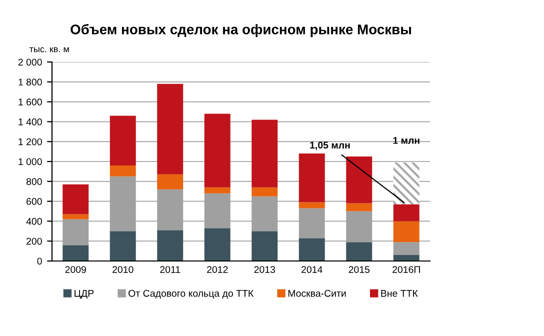  Describe the element at coordinates (123, 269) in the screenshot. I see `x-tick-label: 2010` at that location.